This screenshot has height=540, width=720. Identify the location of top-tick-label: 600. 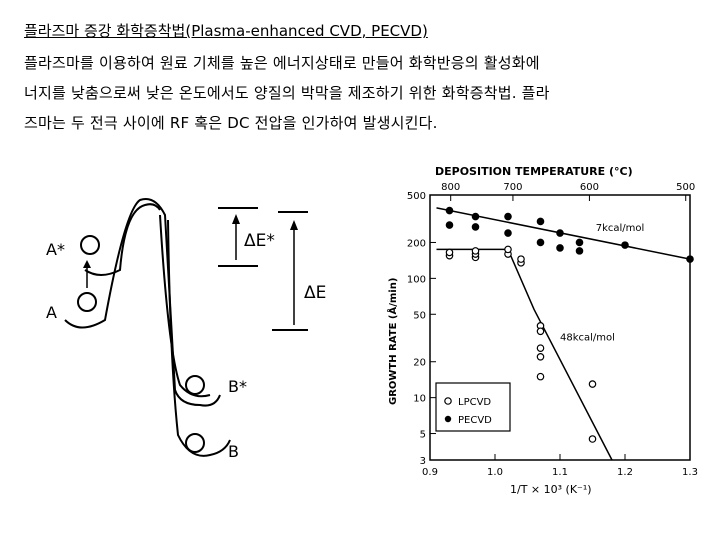
(589, 187).